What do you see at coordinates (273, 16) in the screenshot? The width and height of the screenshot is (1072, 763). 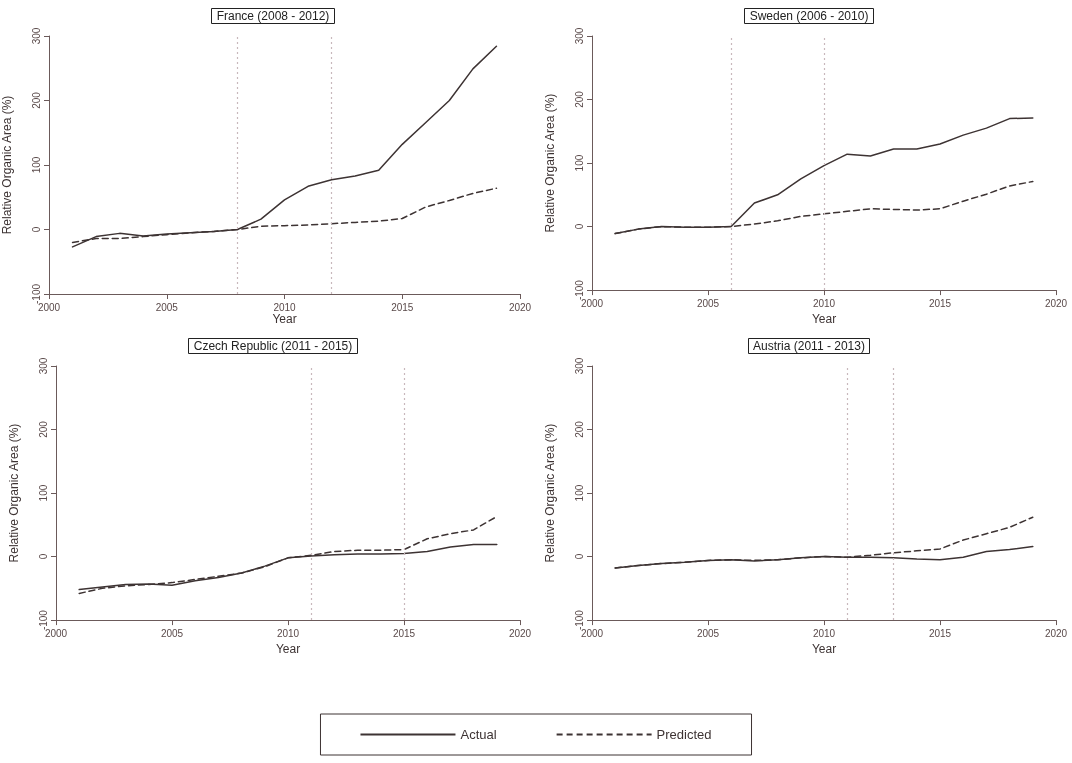 I see `chart-title: France (2008 - 2012)` at bounding box center [273, 16].